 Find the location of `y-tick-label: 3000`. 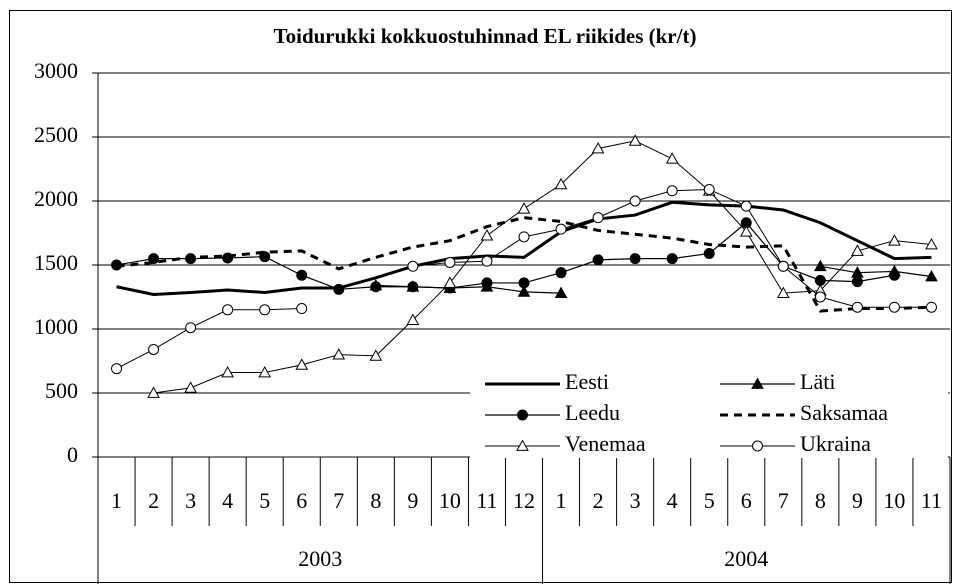

y-tick-label: 3000 is located at coordinates (56, 70).